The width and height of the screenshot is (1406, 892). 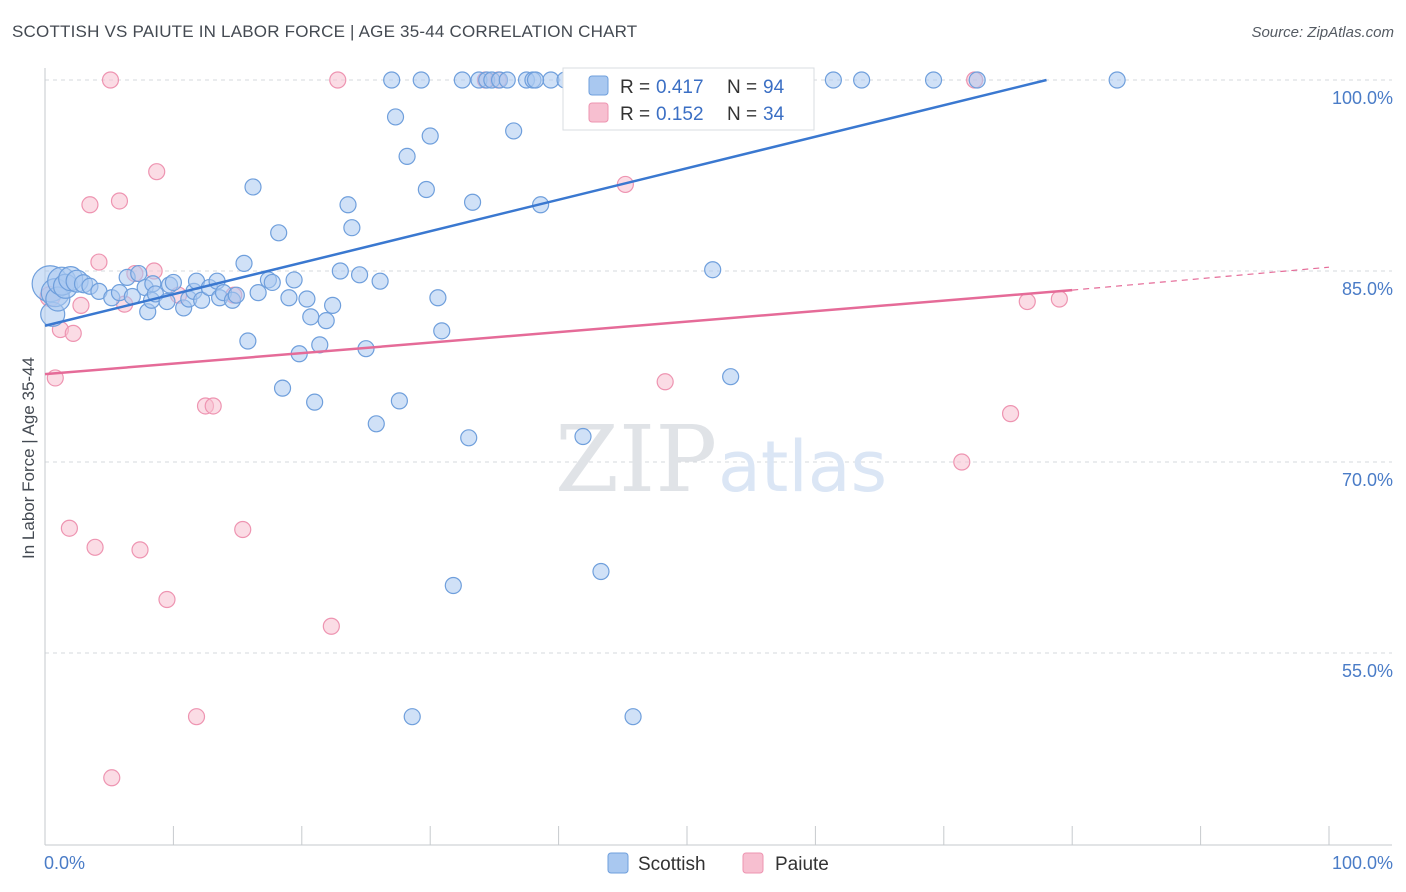 What do you see at coordinates (1367, 289) in the screenshot?
I see `y-tick-label-85: 85.0%` at bounding box center [1367, 289].